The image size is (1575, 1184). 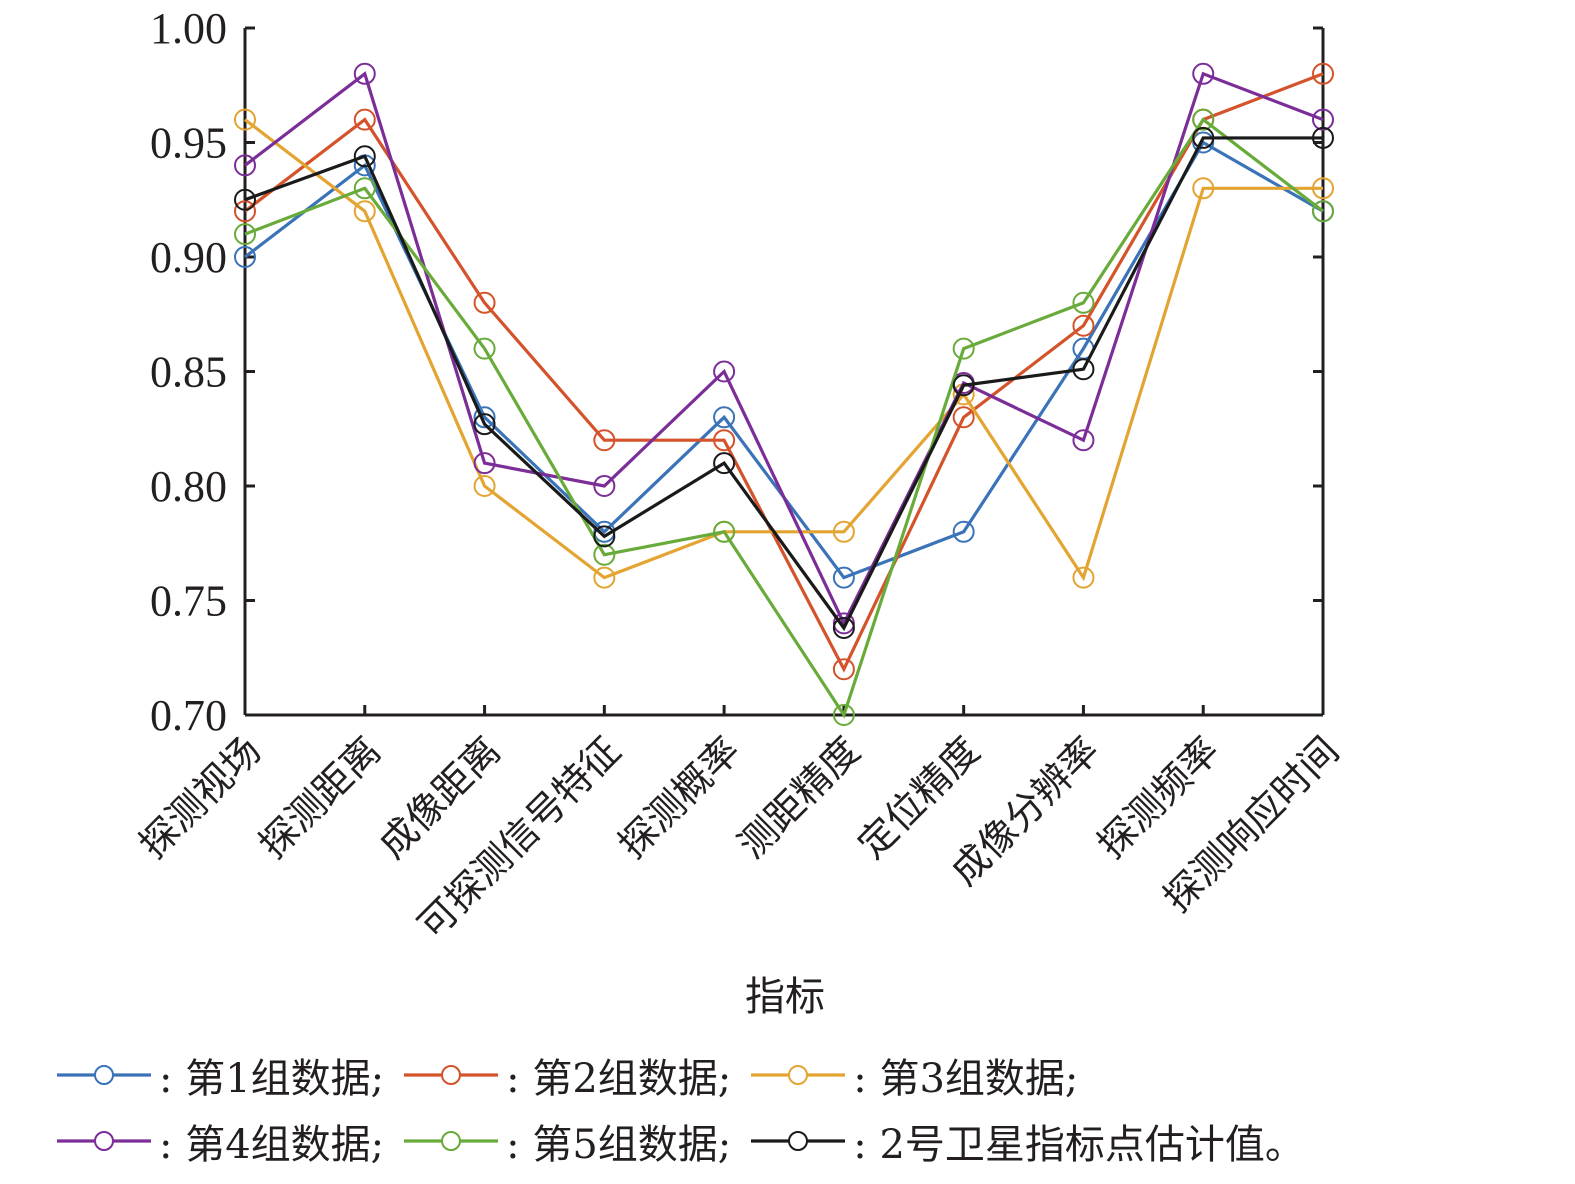 I want to click on legend-item: : 第4组数据;, so click(x=219, y=1141).